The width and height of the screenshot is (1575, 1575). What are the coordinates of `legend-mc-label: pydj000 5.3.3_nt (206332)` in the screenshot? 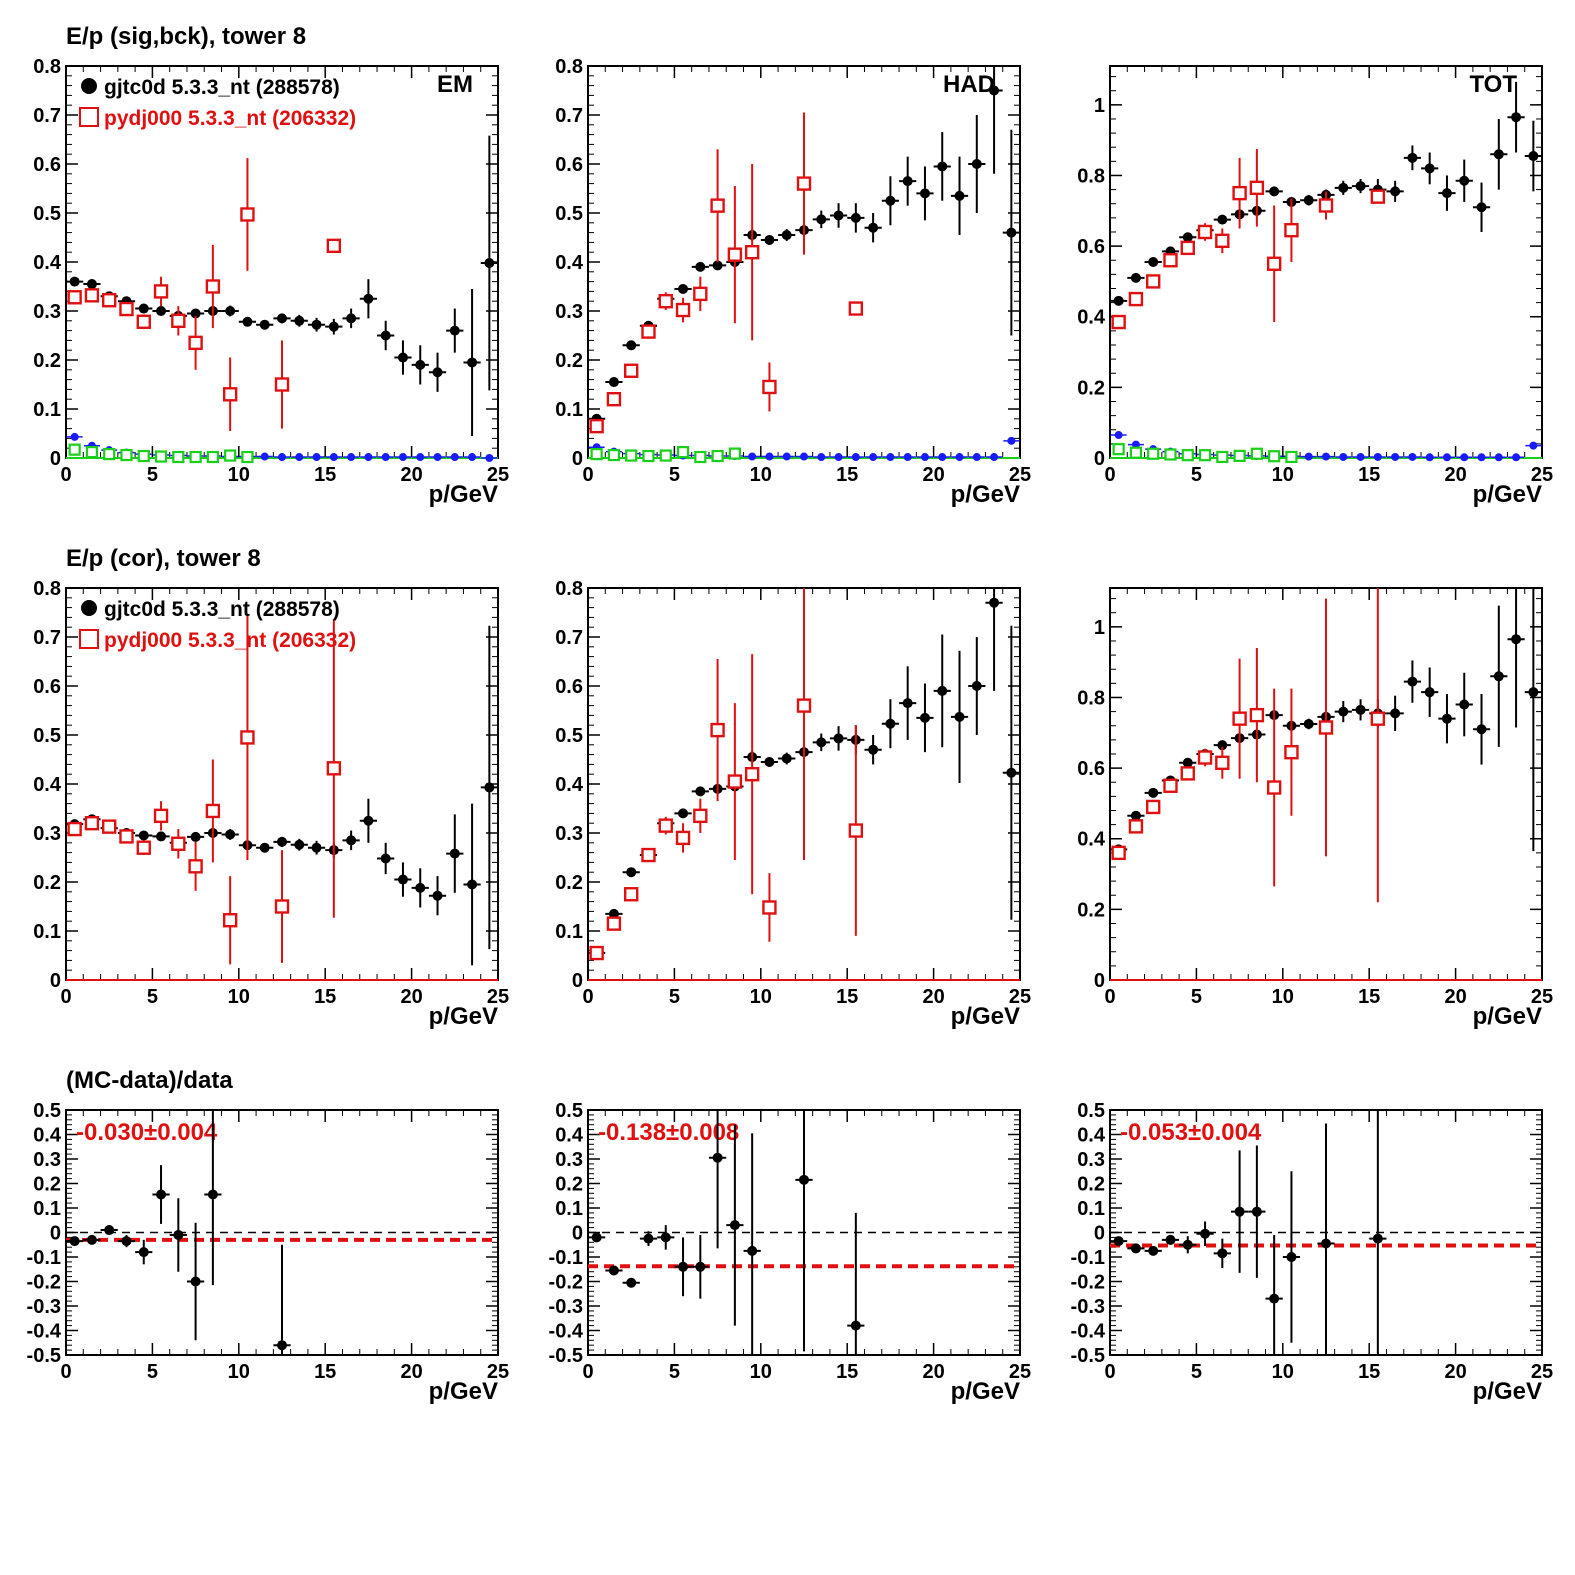 It's located at (230, 118).